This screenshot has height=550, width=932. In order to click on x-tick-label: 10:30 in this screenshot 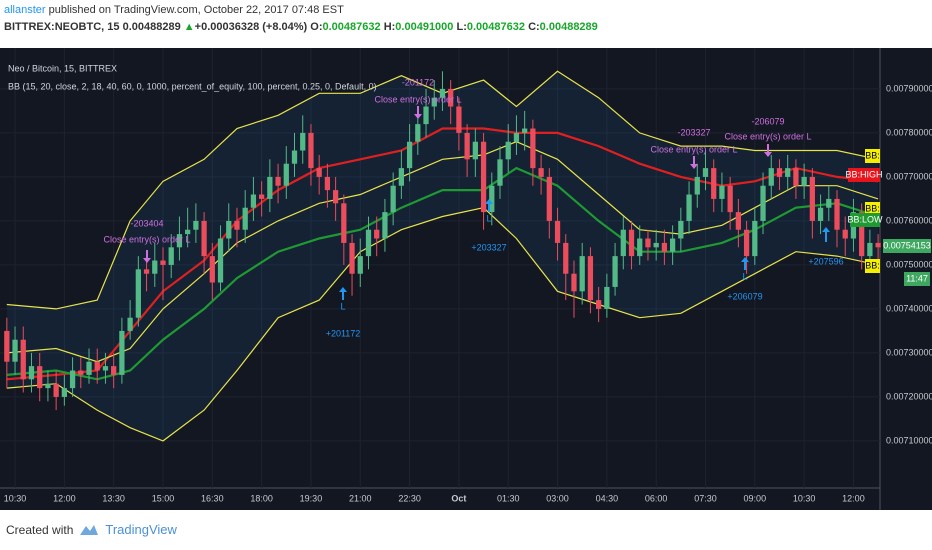, I will do `click(15, 498)`.